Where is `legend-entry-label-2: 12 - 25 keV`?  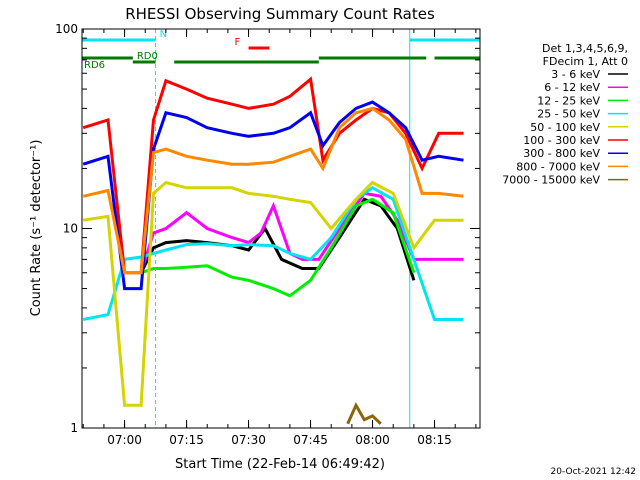 legend-entry-label-2: 12 - 25 keV is located at coordinates (568, 100).